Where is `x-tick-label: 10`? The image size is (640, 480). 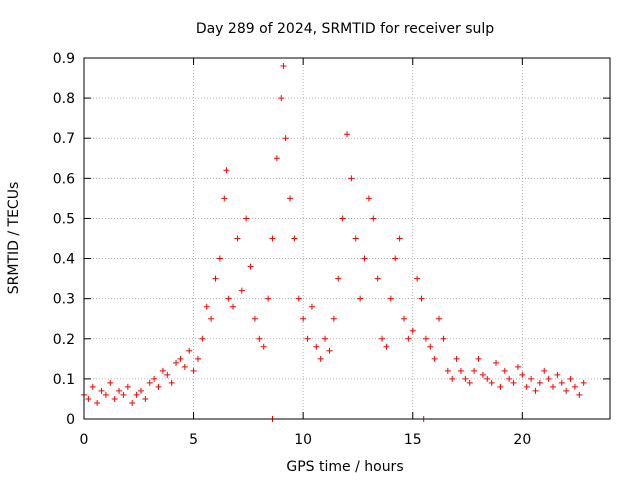
x-tick-label: 10 is located at coordinates (303, 440).